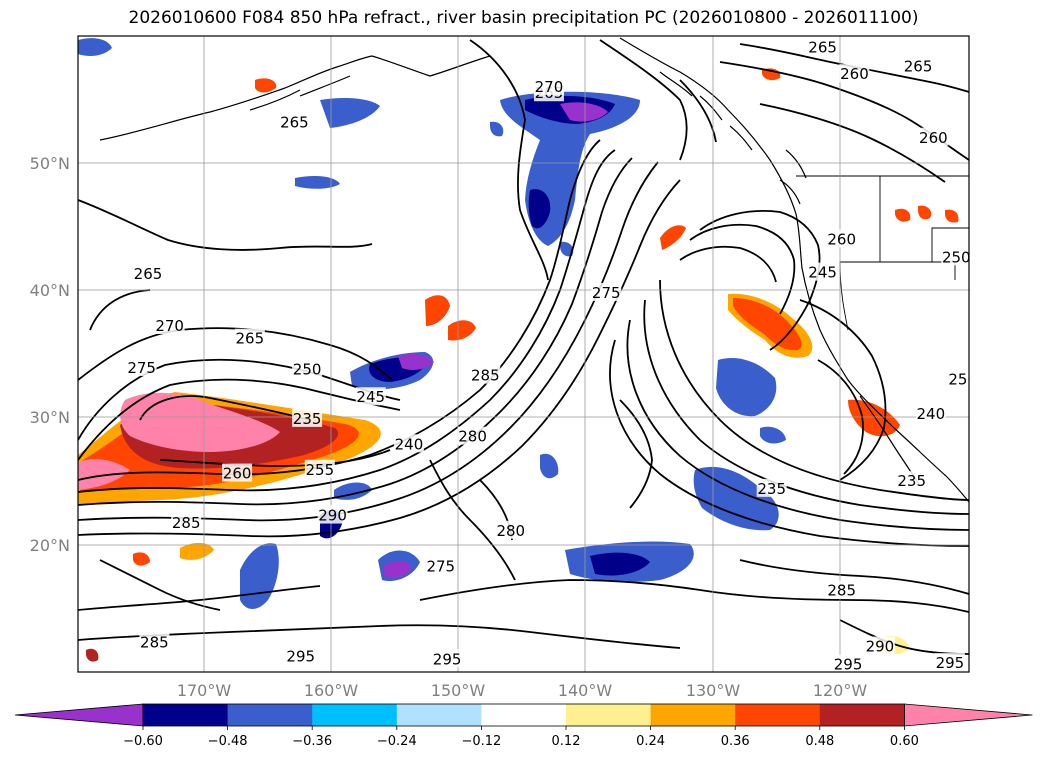 This screenshot has width=1047, height=765. I want to click on lat-label-40n: 40°N, so click(50, 290).